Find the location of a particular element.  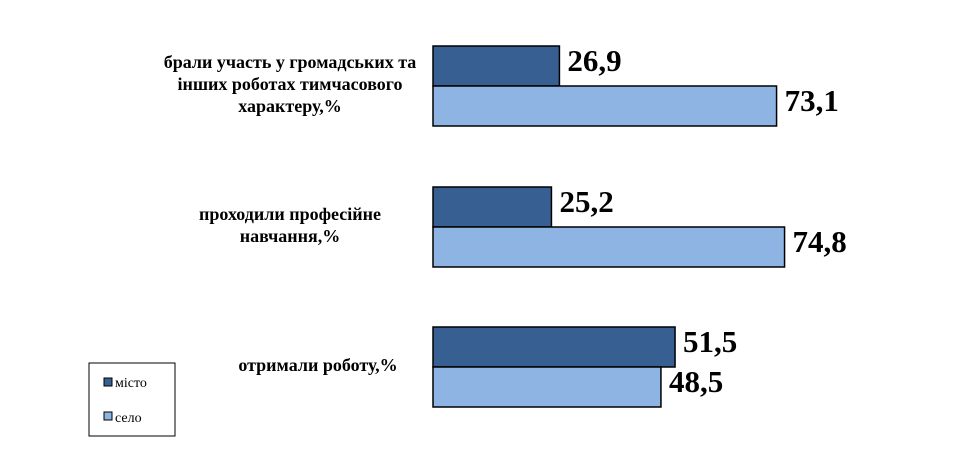

legend-frame is located at coordinates (132, 399).